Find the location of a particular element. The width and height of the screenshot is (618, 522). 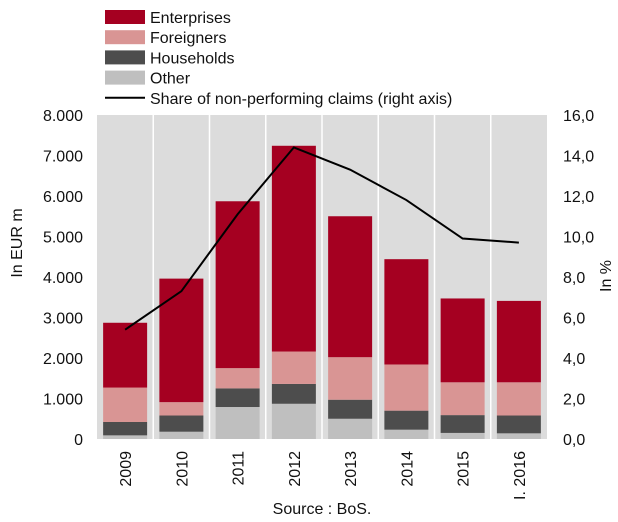

bar-households-2013 is located at coordinates (350, 409).